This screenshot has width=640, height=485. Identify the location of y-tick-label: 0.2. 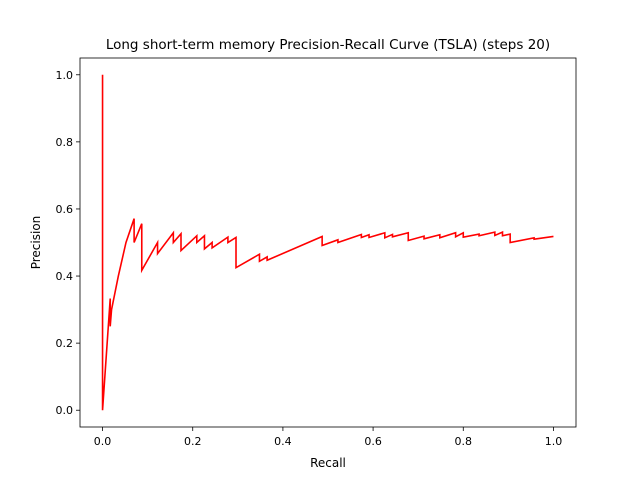
(65, 343).